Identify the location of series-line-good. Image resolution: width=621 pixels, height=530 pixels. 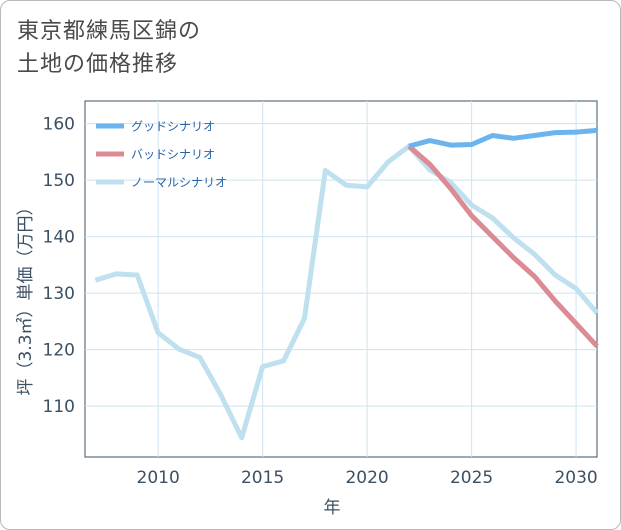
(503, 138).